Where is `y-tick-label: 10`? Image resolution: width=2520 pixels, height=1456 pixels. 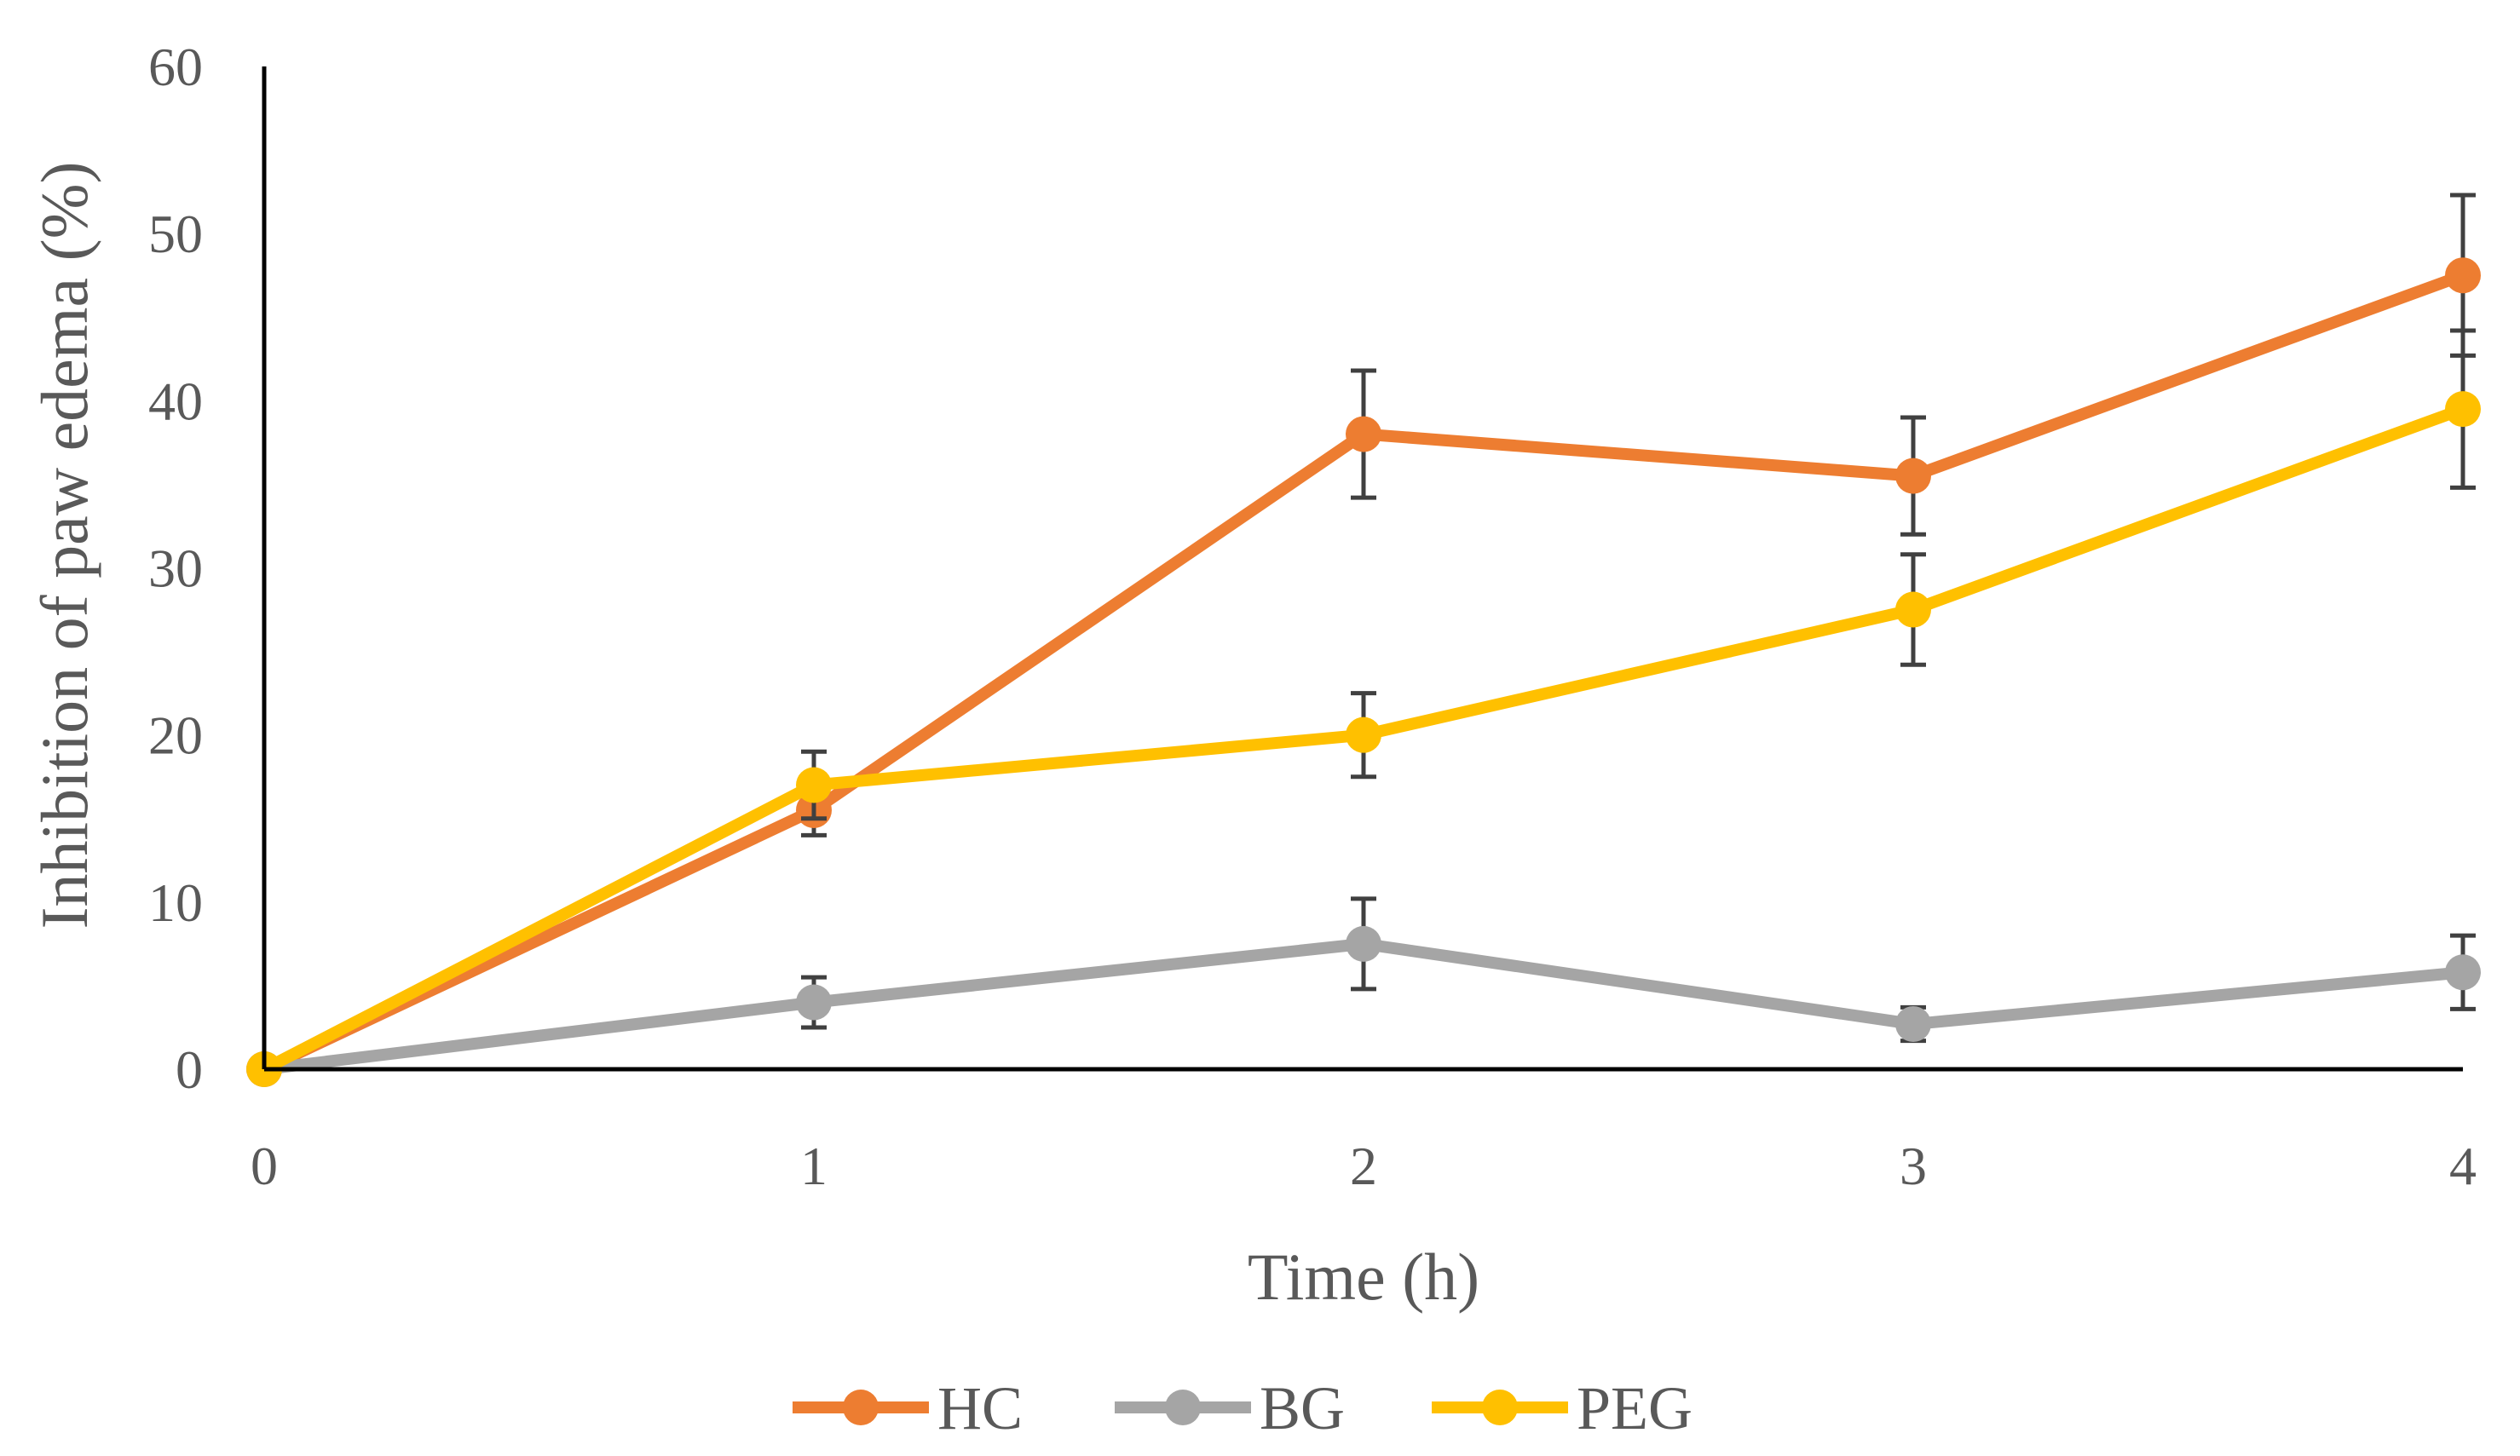 y-tick-label: 10 is located at coordinates (175, 903).